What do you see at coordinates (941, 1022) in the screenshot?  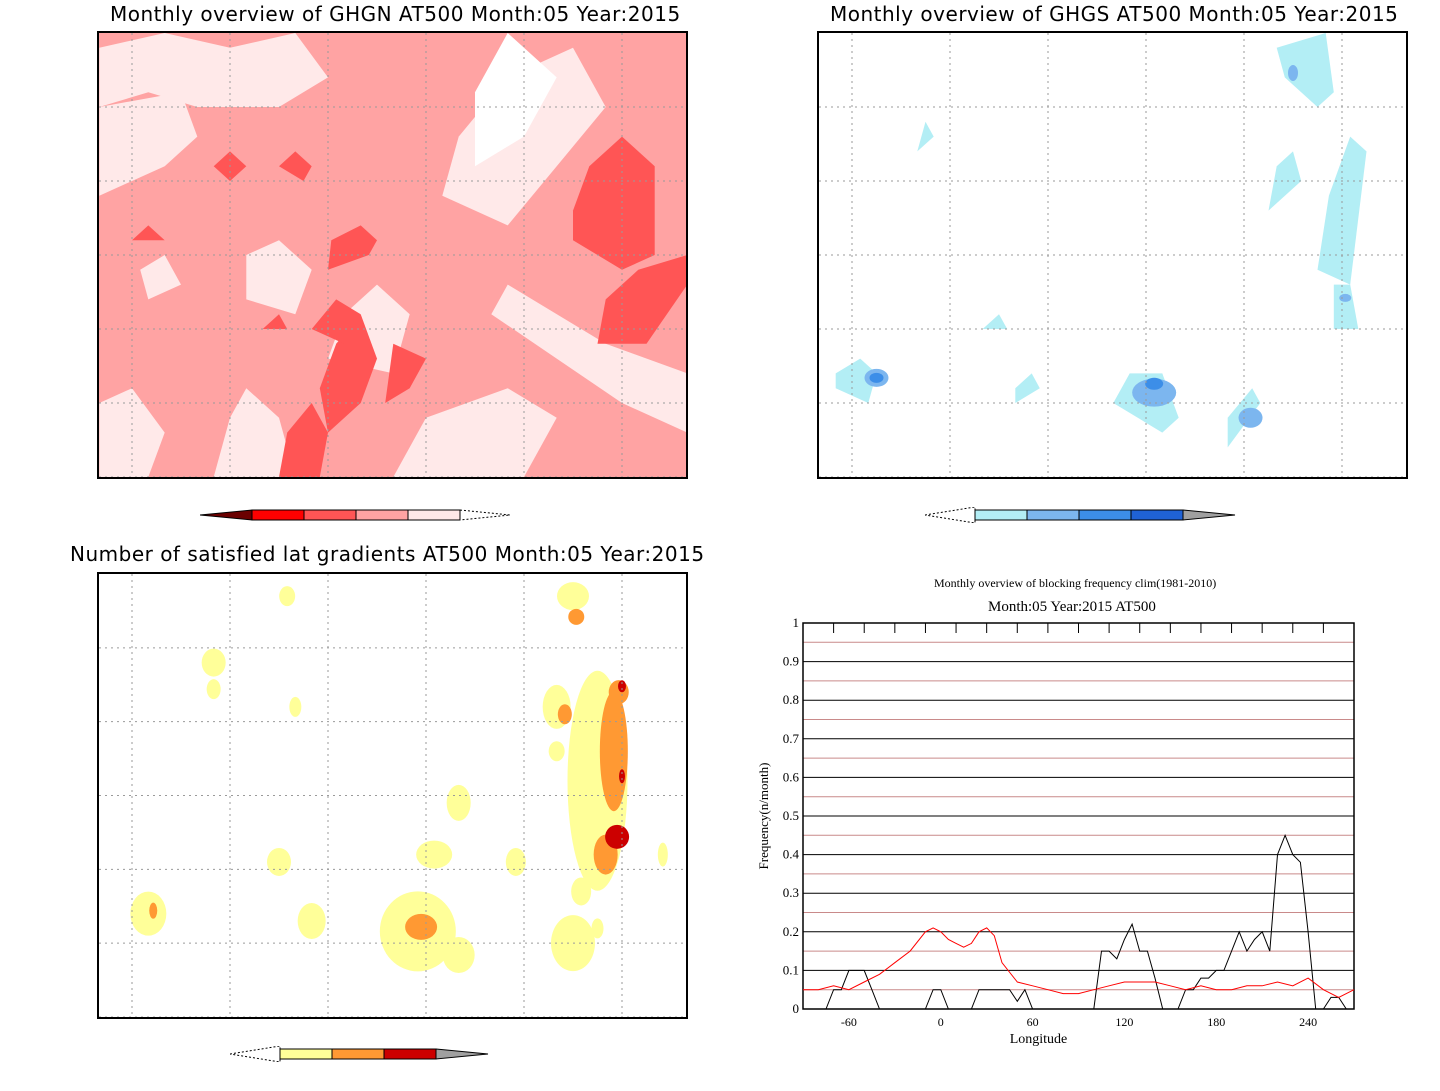 I see `x-tick-label: 0` at bounding box center [941, 1022].